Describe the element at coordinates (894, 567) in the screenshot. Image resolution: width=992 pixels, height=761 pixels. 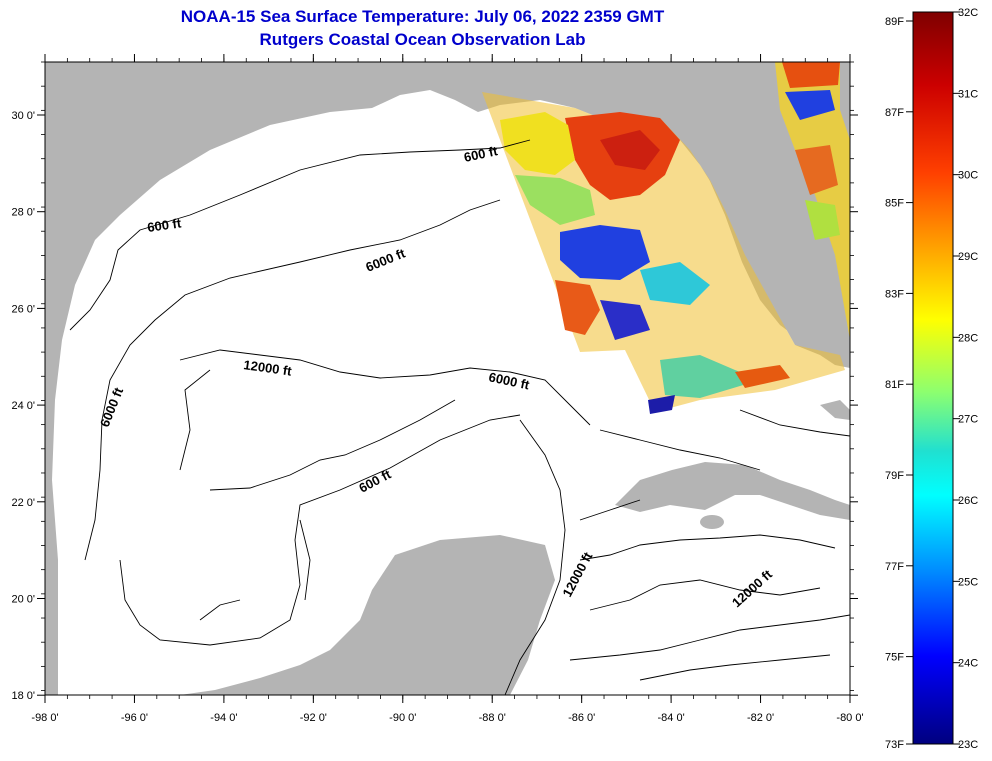
I see `colorbar-f-label: 77F` at that location.